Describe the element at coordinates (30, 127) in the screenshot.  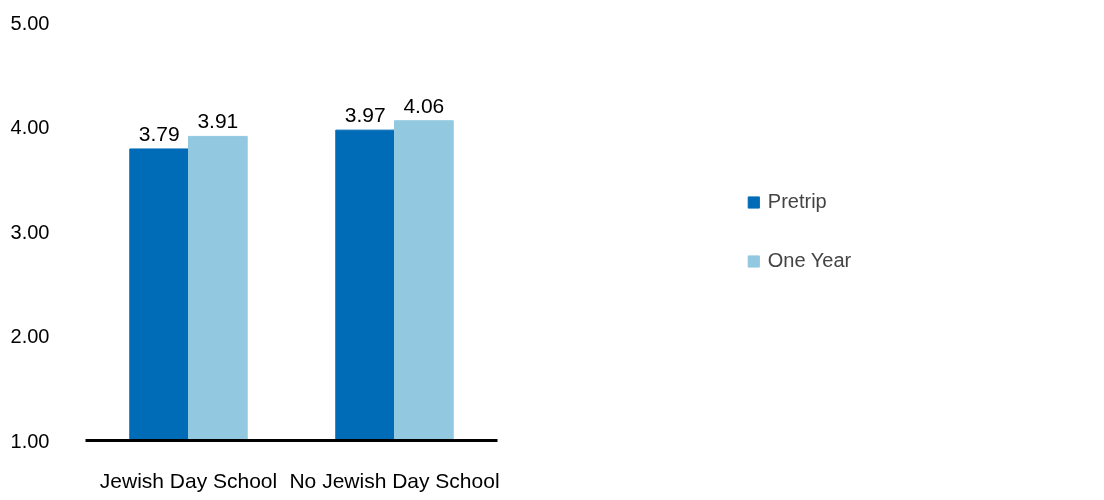
I see `y-tick-label: 4.00` at that location.